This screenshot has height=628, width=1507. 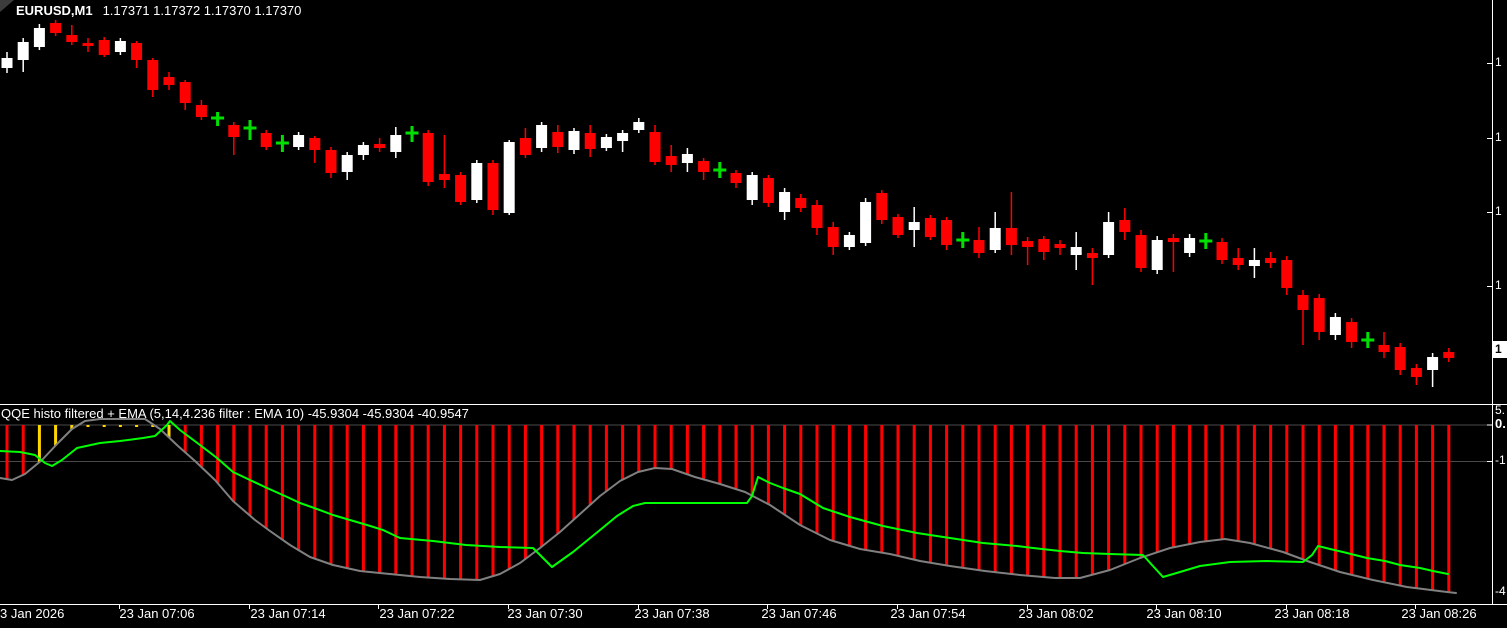 I want to click on time-axis-label: 23 Jan 08:02, so click(x=1056, y=613).